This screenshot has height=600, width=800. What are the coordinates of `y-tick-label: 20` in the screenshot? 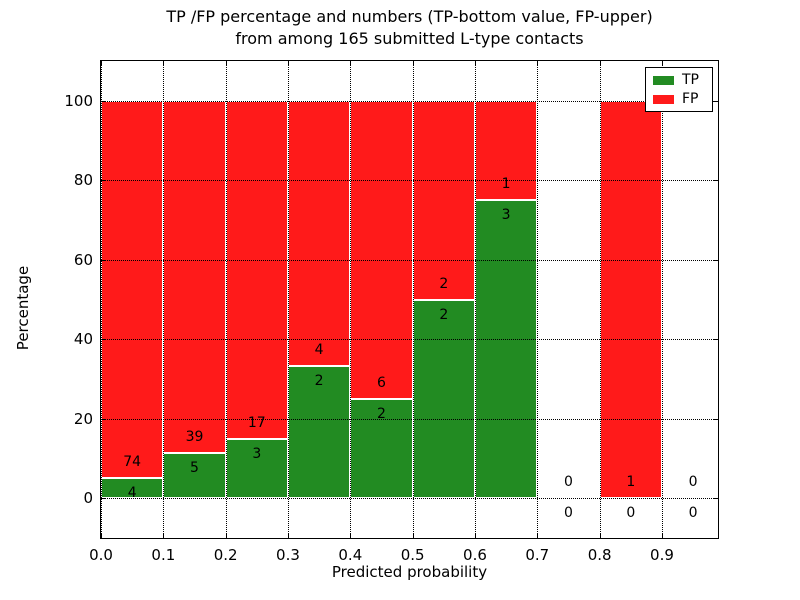 It's located at (83, 418).